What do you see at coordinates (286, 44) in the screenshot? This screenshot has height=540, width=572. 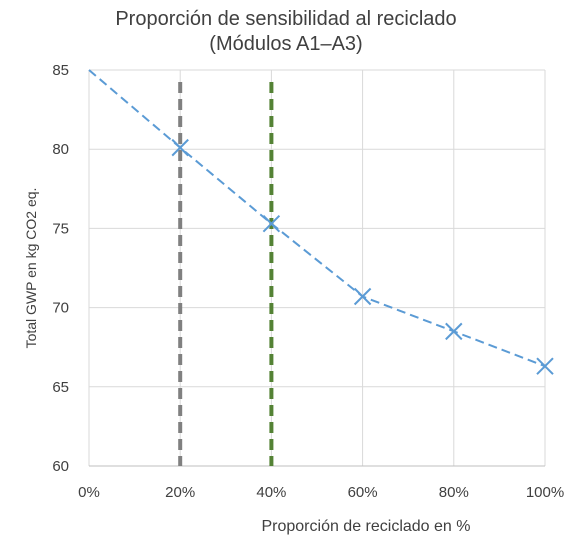 I see `chart-title-line-2: (Módulos A1–A3)` at bounding box center [286, 44].